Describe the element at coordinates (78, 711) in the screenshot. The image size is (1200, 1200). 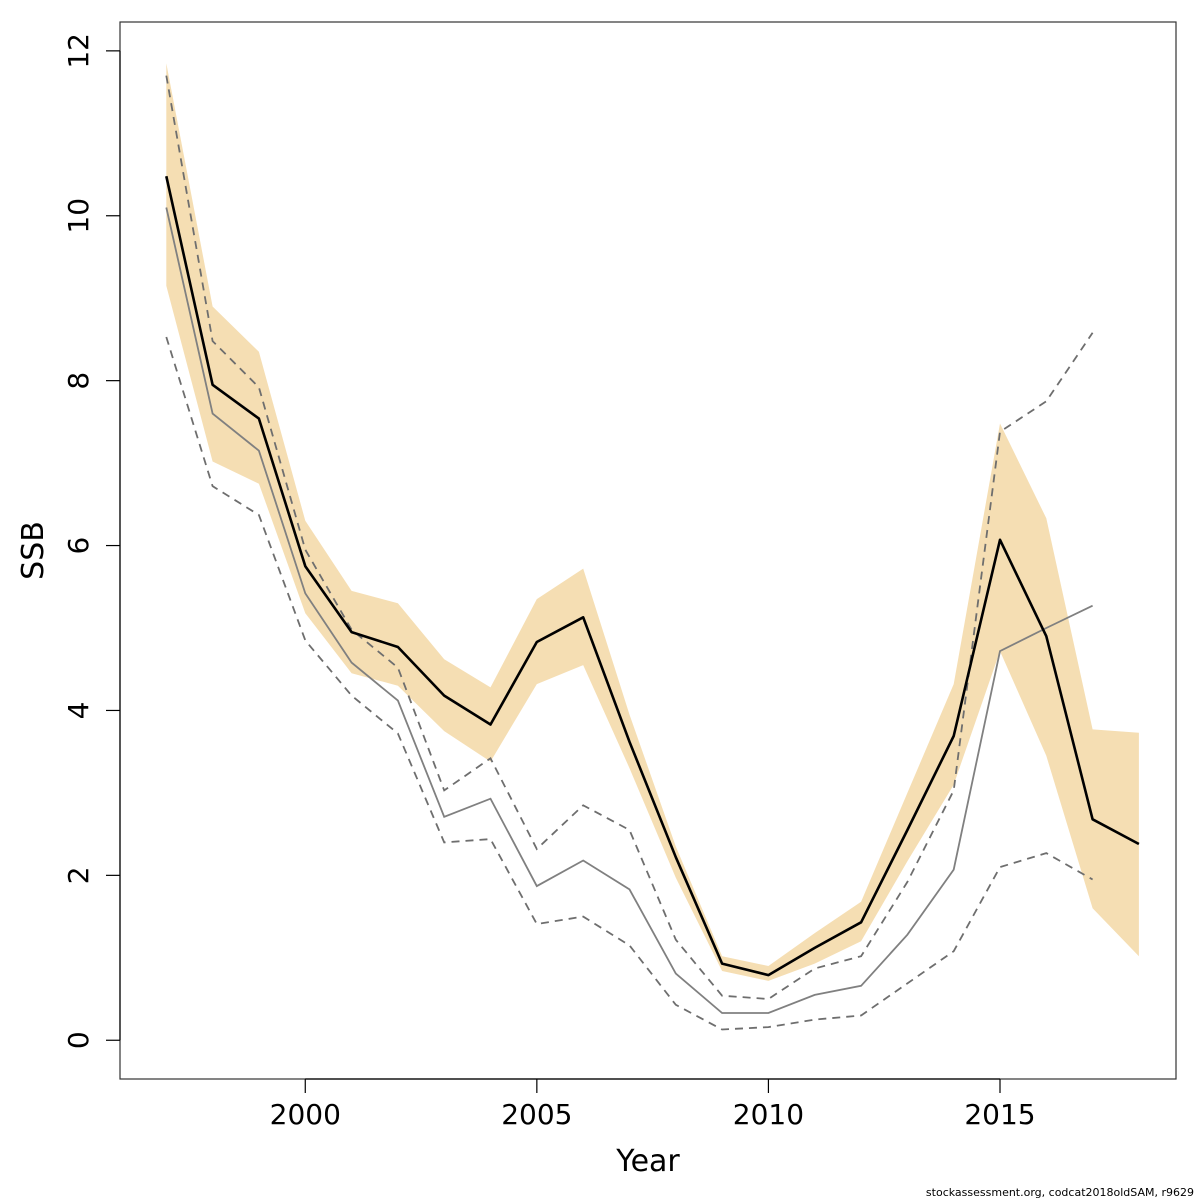
I see `y-tick-label: 4` at that location.